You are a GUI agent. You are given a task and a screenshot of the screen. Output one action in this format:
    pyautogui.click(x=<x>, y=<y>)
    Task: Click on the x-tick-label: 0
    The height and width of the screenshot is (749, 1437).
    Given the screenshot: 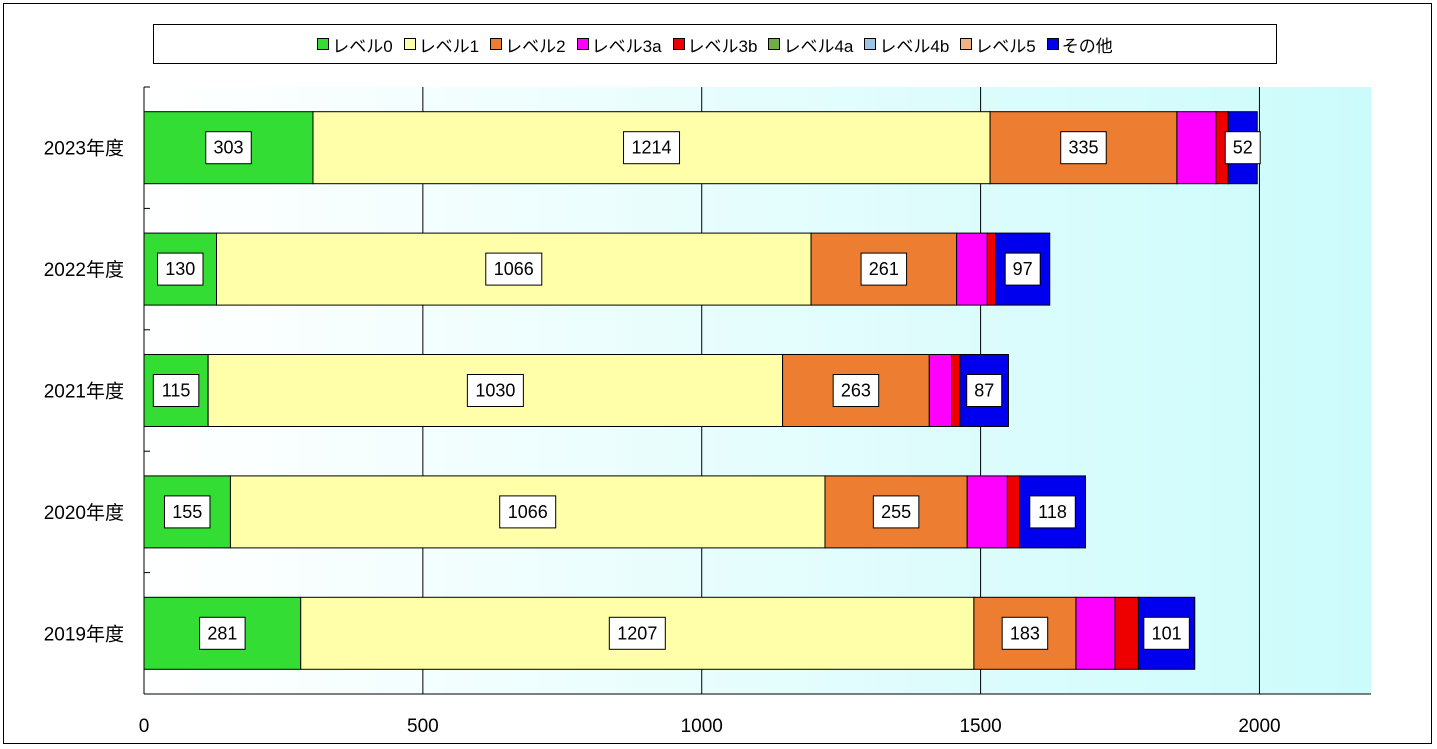 What is the action you would take?
    pyautogui.click(x=144, y=726)
    